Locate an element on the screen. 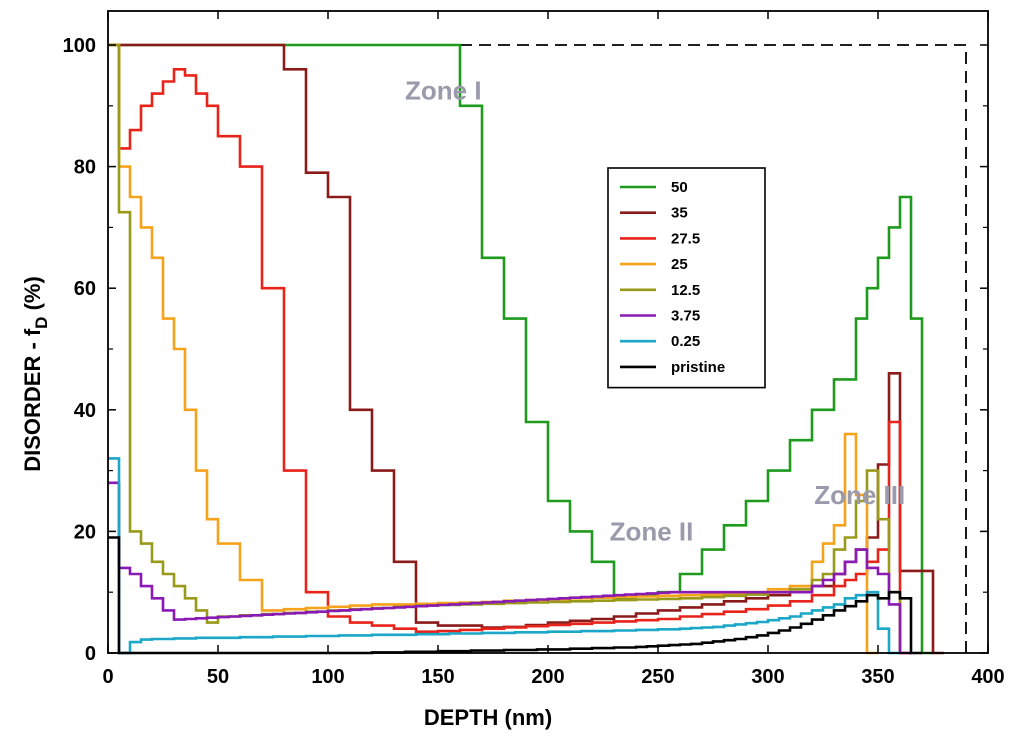 Image resolution: width=1011 pixels, height=738 pixels. y-tick-label: 0 is located at coordinates (90, 654).